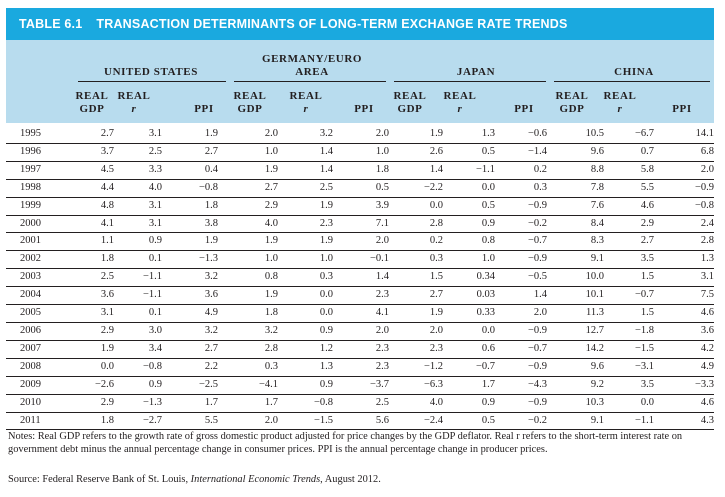 The width and height of the screenshot is (725, 497). I want to click on table-cell: 2.3, so click(326, 223).